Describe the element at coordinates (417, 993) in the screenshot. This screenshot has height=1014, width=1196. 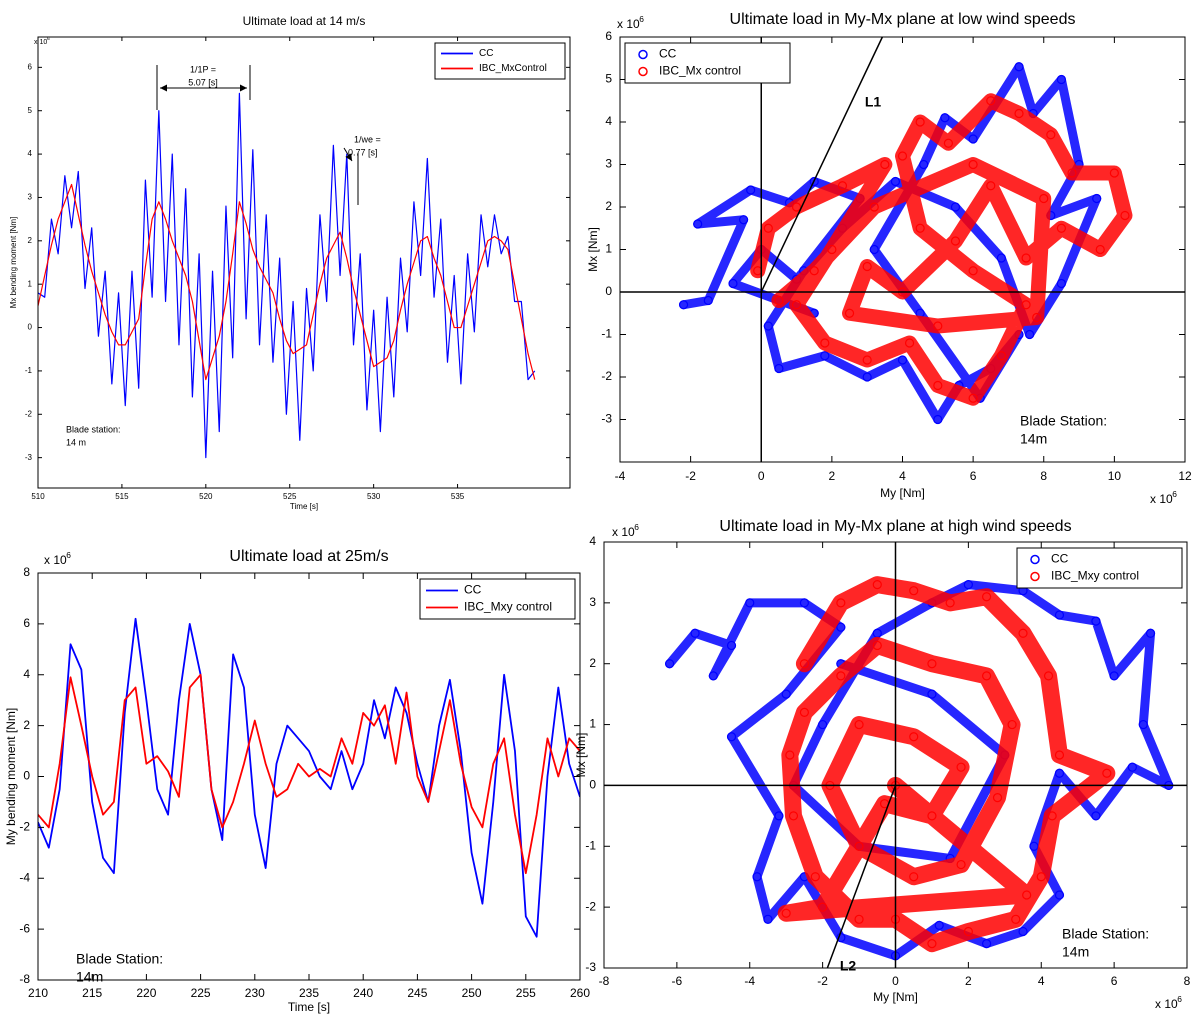
I see `x-tick-label: 245` at that location.